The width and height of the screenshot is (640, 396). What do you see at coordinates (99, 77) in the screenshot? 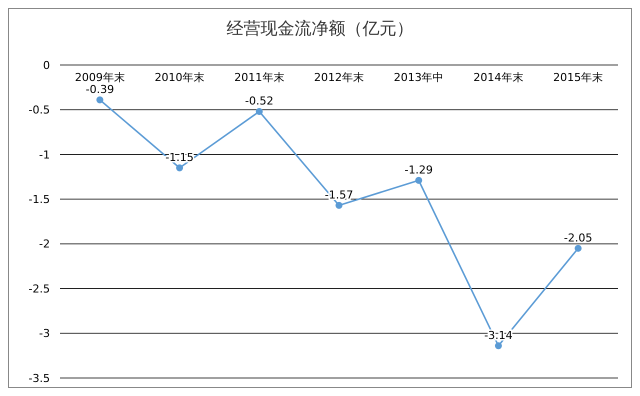
I see `x-tick-label: 2009年末` at bounding box center [99, 77].